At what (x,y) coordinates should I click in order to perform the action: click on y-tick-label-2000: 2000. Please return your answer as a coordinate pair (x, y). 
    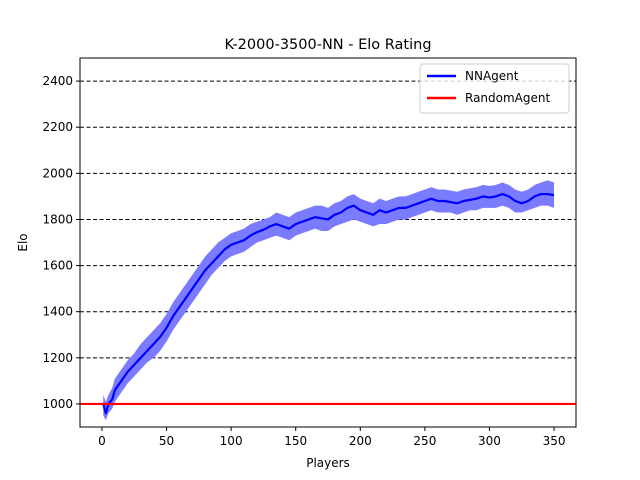
    Looking at the image, I should click on (57, 173).